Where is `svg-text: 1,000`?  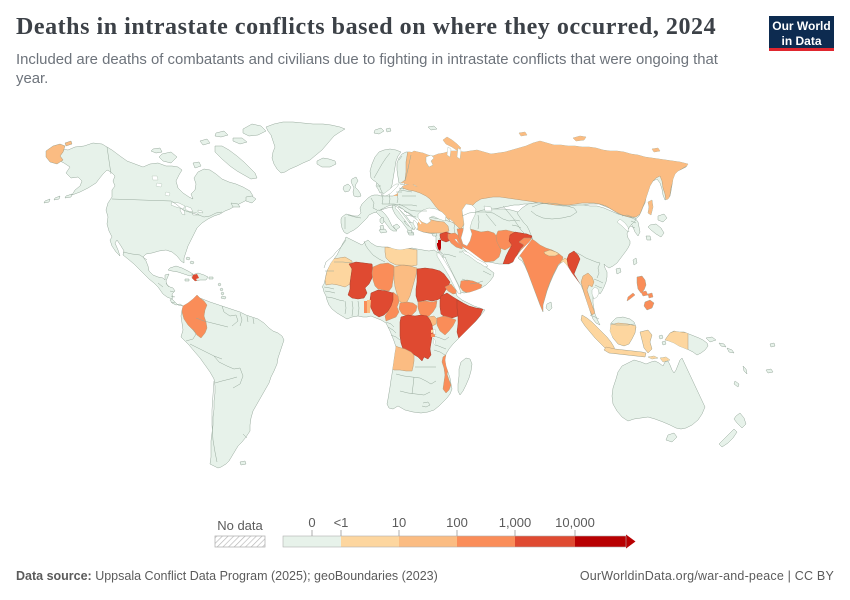
svg-text: 1,000 is located at coordinates (515, 522).